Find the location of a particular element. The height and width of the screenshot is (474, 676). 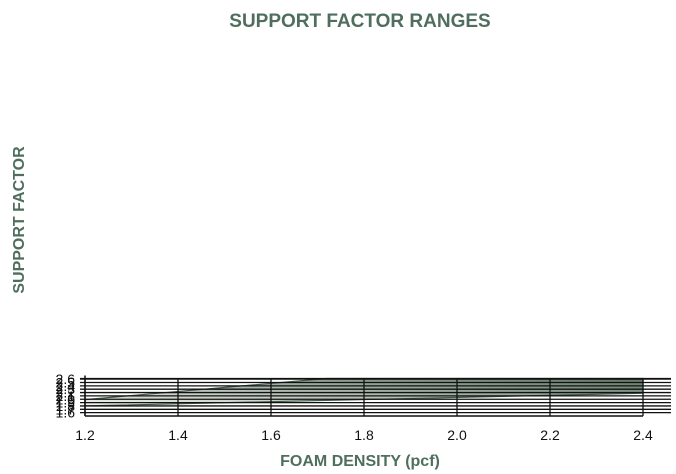

y-tick-label-2.4: 2.4 is located at coordinates (66, 386).